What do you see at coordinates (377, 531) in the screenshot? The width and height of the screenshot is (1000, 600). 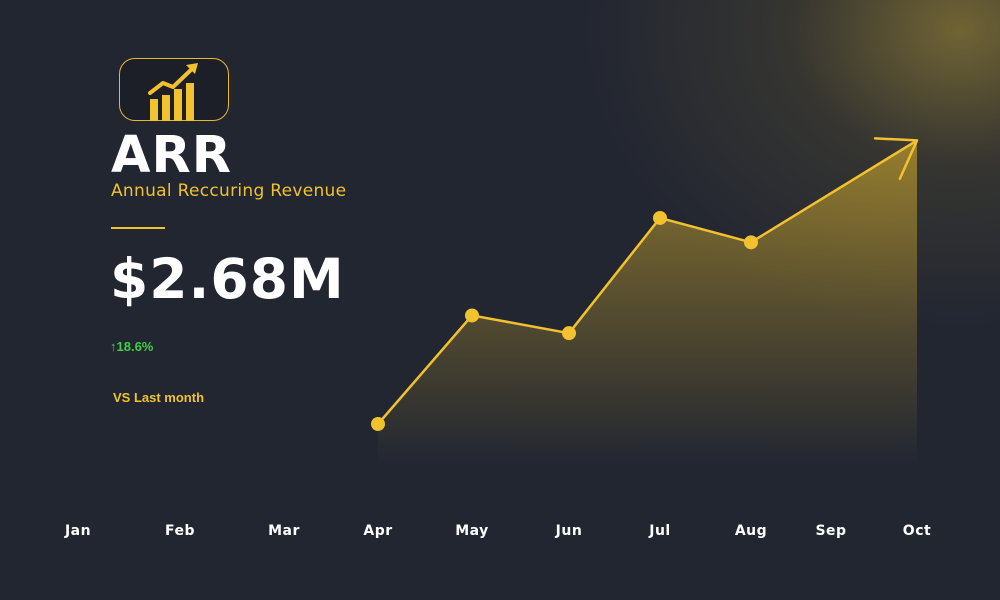 I see `x-tick-label-apr: Apr` at bounding box center [377, 531].